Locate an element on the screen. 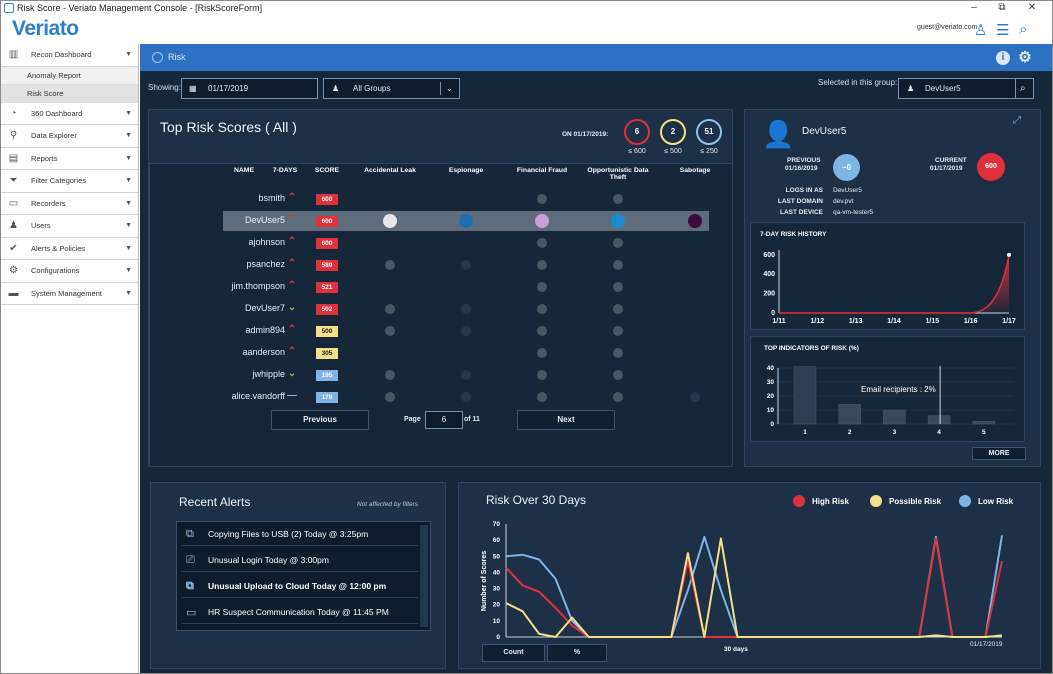 Image resolution: width=1053 pixels, height=674 pixels. restore-icon: ⧉ is located at coordinates (1002, 7).